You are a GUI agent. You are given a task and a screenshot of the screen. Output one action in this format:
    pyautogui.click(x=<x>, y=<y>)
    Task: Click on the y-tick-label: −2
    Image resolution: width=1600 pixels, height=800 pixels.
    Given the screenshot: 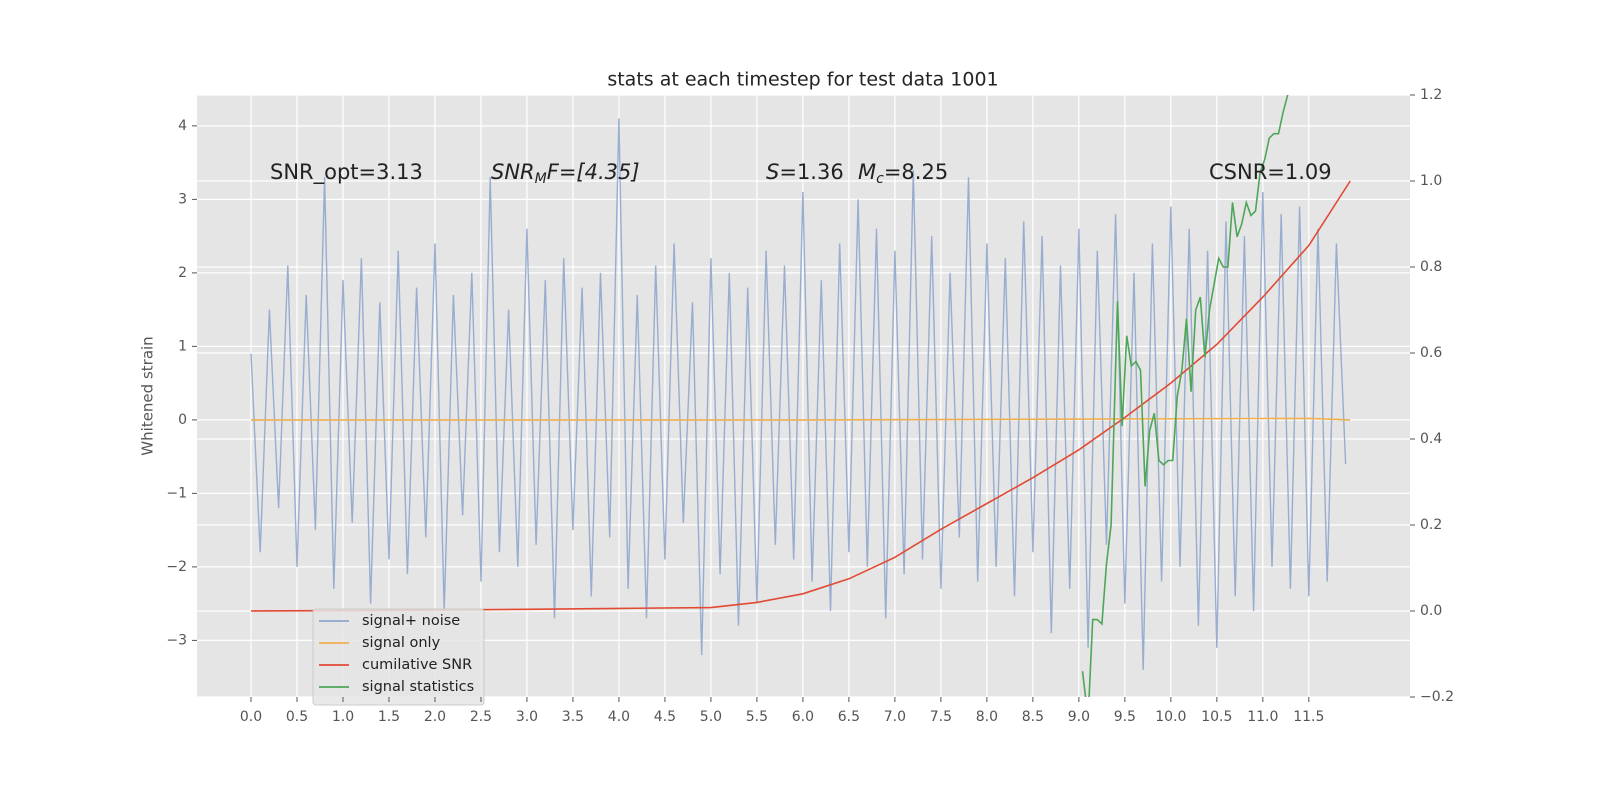 What is the action you would take?
    pyautogui.click(x=176, y=567)
    